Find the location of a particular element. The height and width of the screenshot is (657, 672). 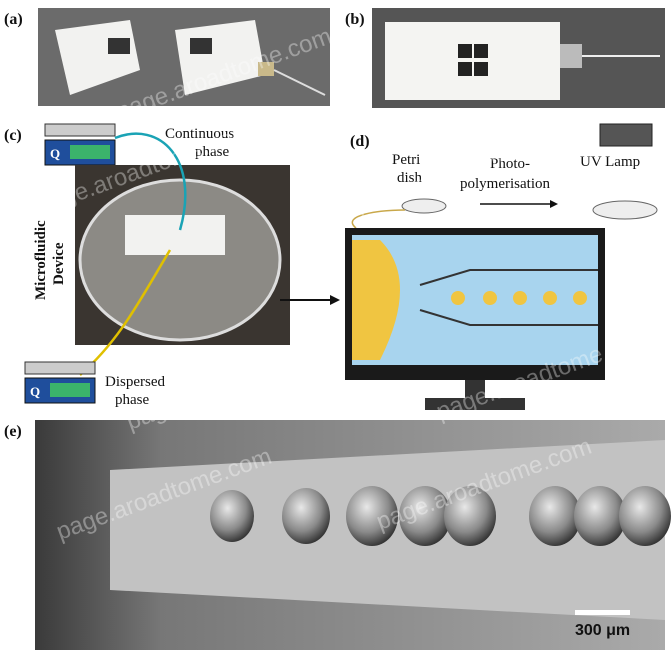

annotation: Dispersed is located at coordinates (135, 382).